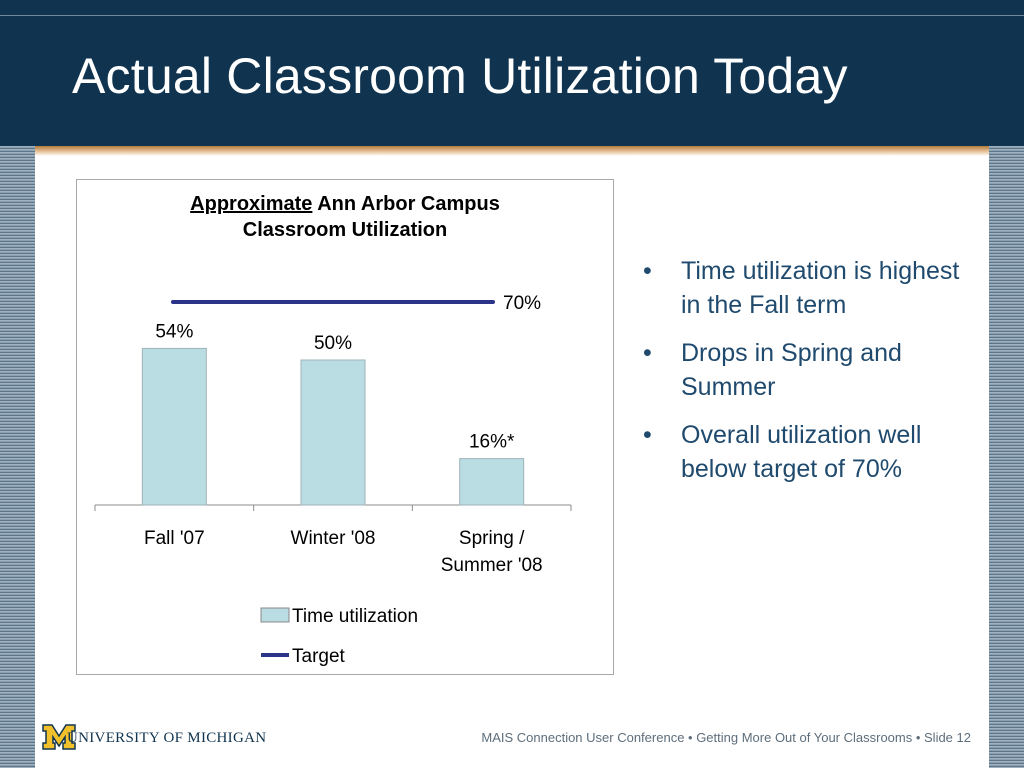  Describe the element at coordinates (522, 303) in the screenshot. I see `target-value-label: 70%` at that location.